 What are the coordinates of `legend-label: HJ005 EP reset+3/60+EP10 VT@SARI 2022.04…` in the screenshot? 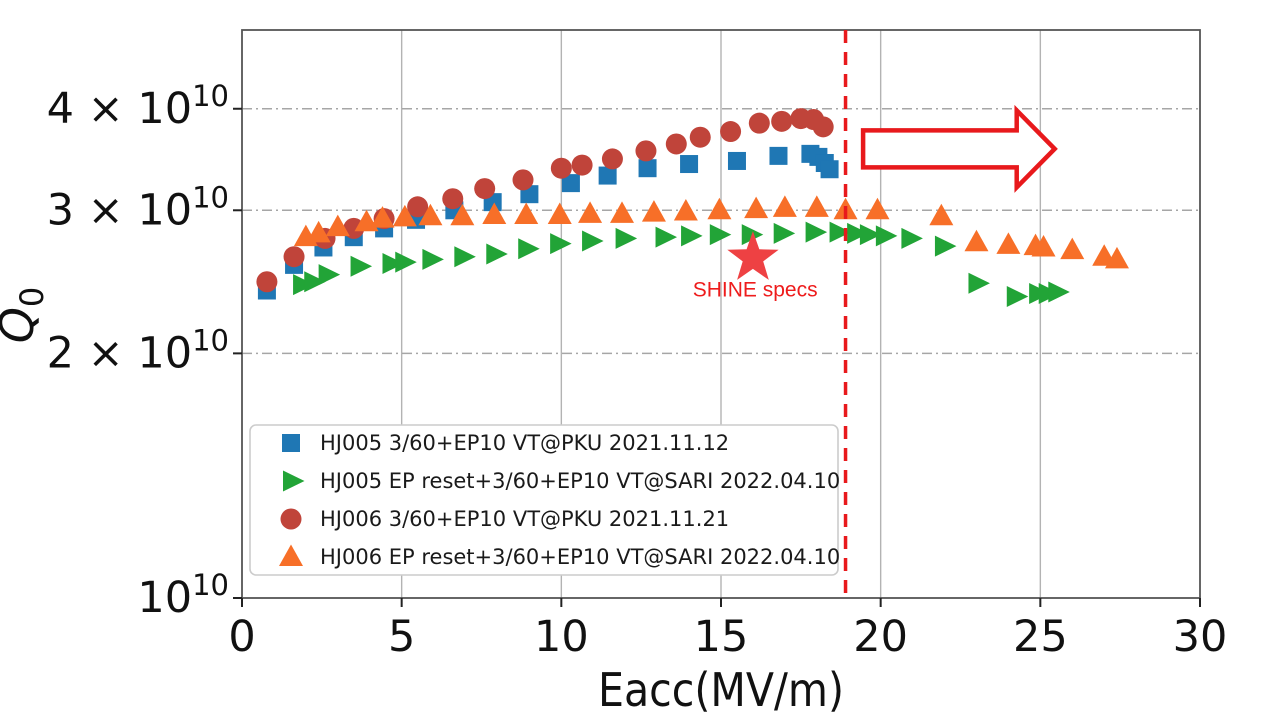 It's located at (580, 481).